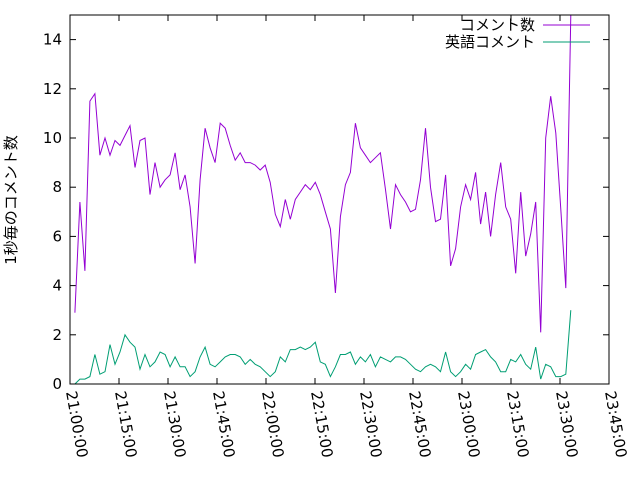  What do you see at coordinates (57, 384) in the screenshot?
I see `y-tick-label: 0` at bounding box center [57, 384].